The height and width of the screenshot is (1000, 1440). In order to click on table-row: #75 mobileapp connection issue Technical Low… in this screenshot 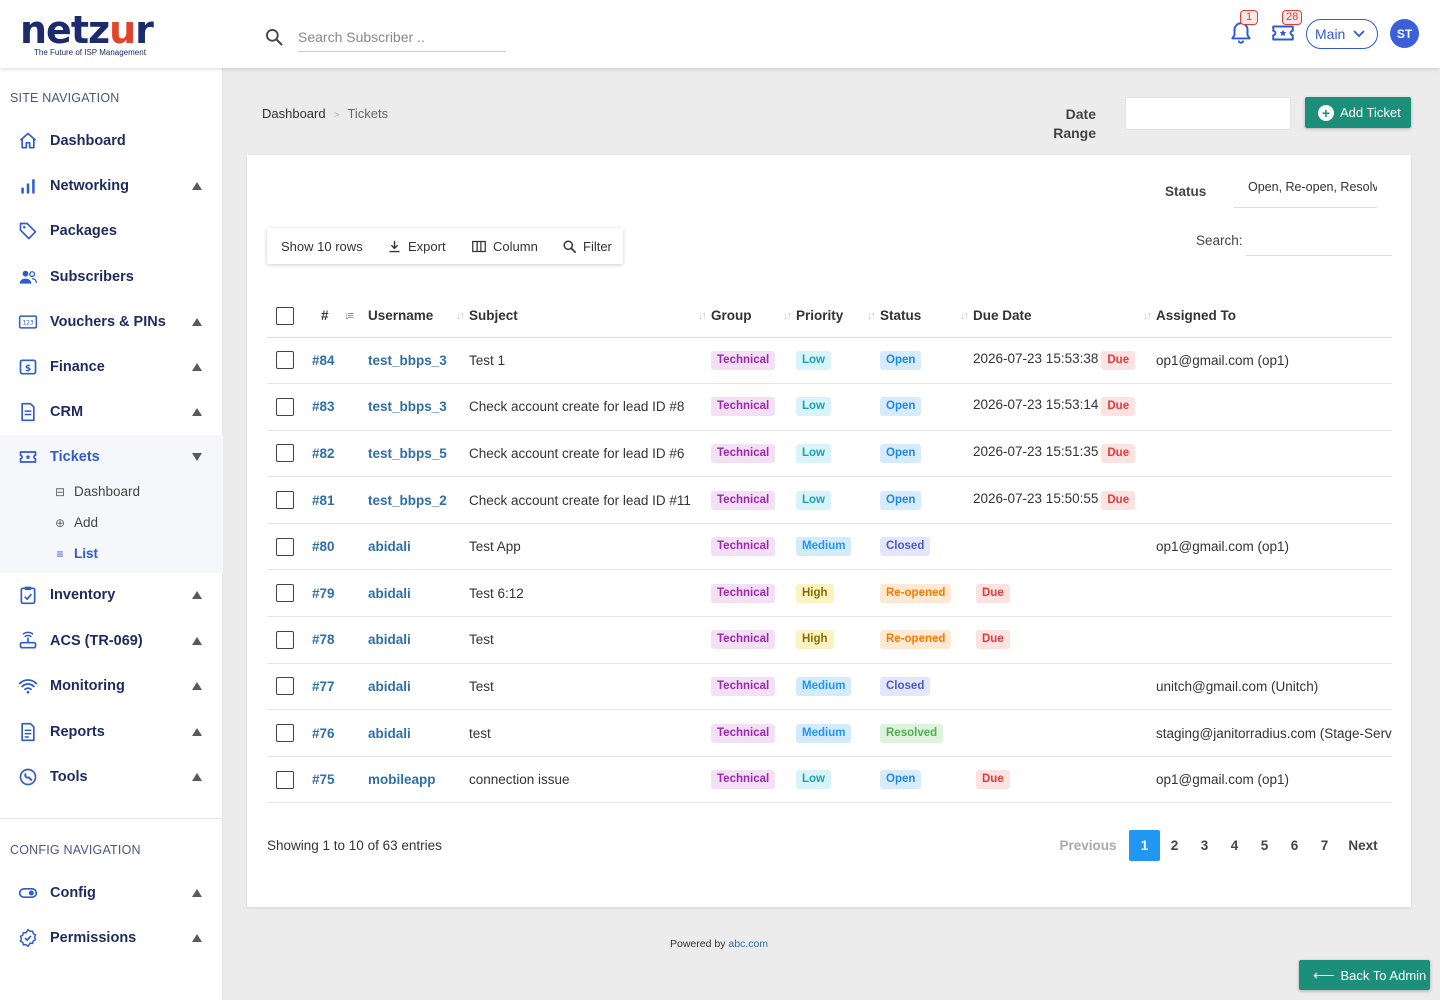, I will do `click(829, 780)`.